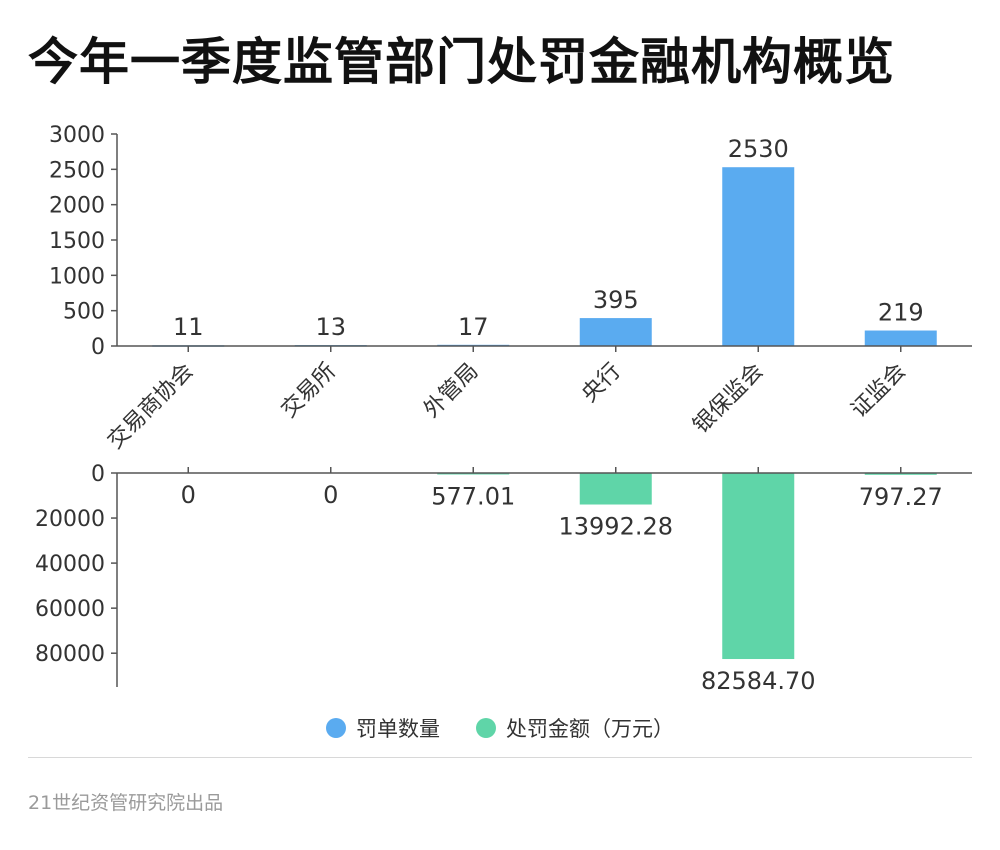 Image resolution: width=1000 pixels, height=850 pixels. I want to click on category-label-yh: 央行, so click(601, 383).